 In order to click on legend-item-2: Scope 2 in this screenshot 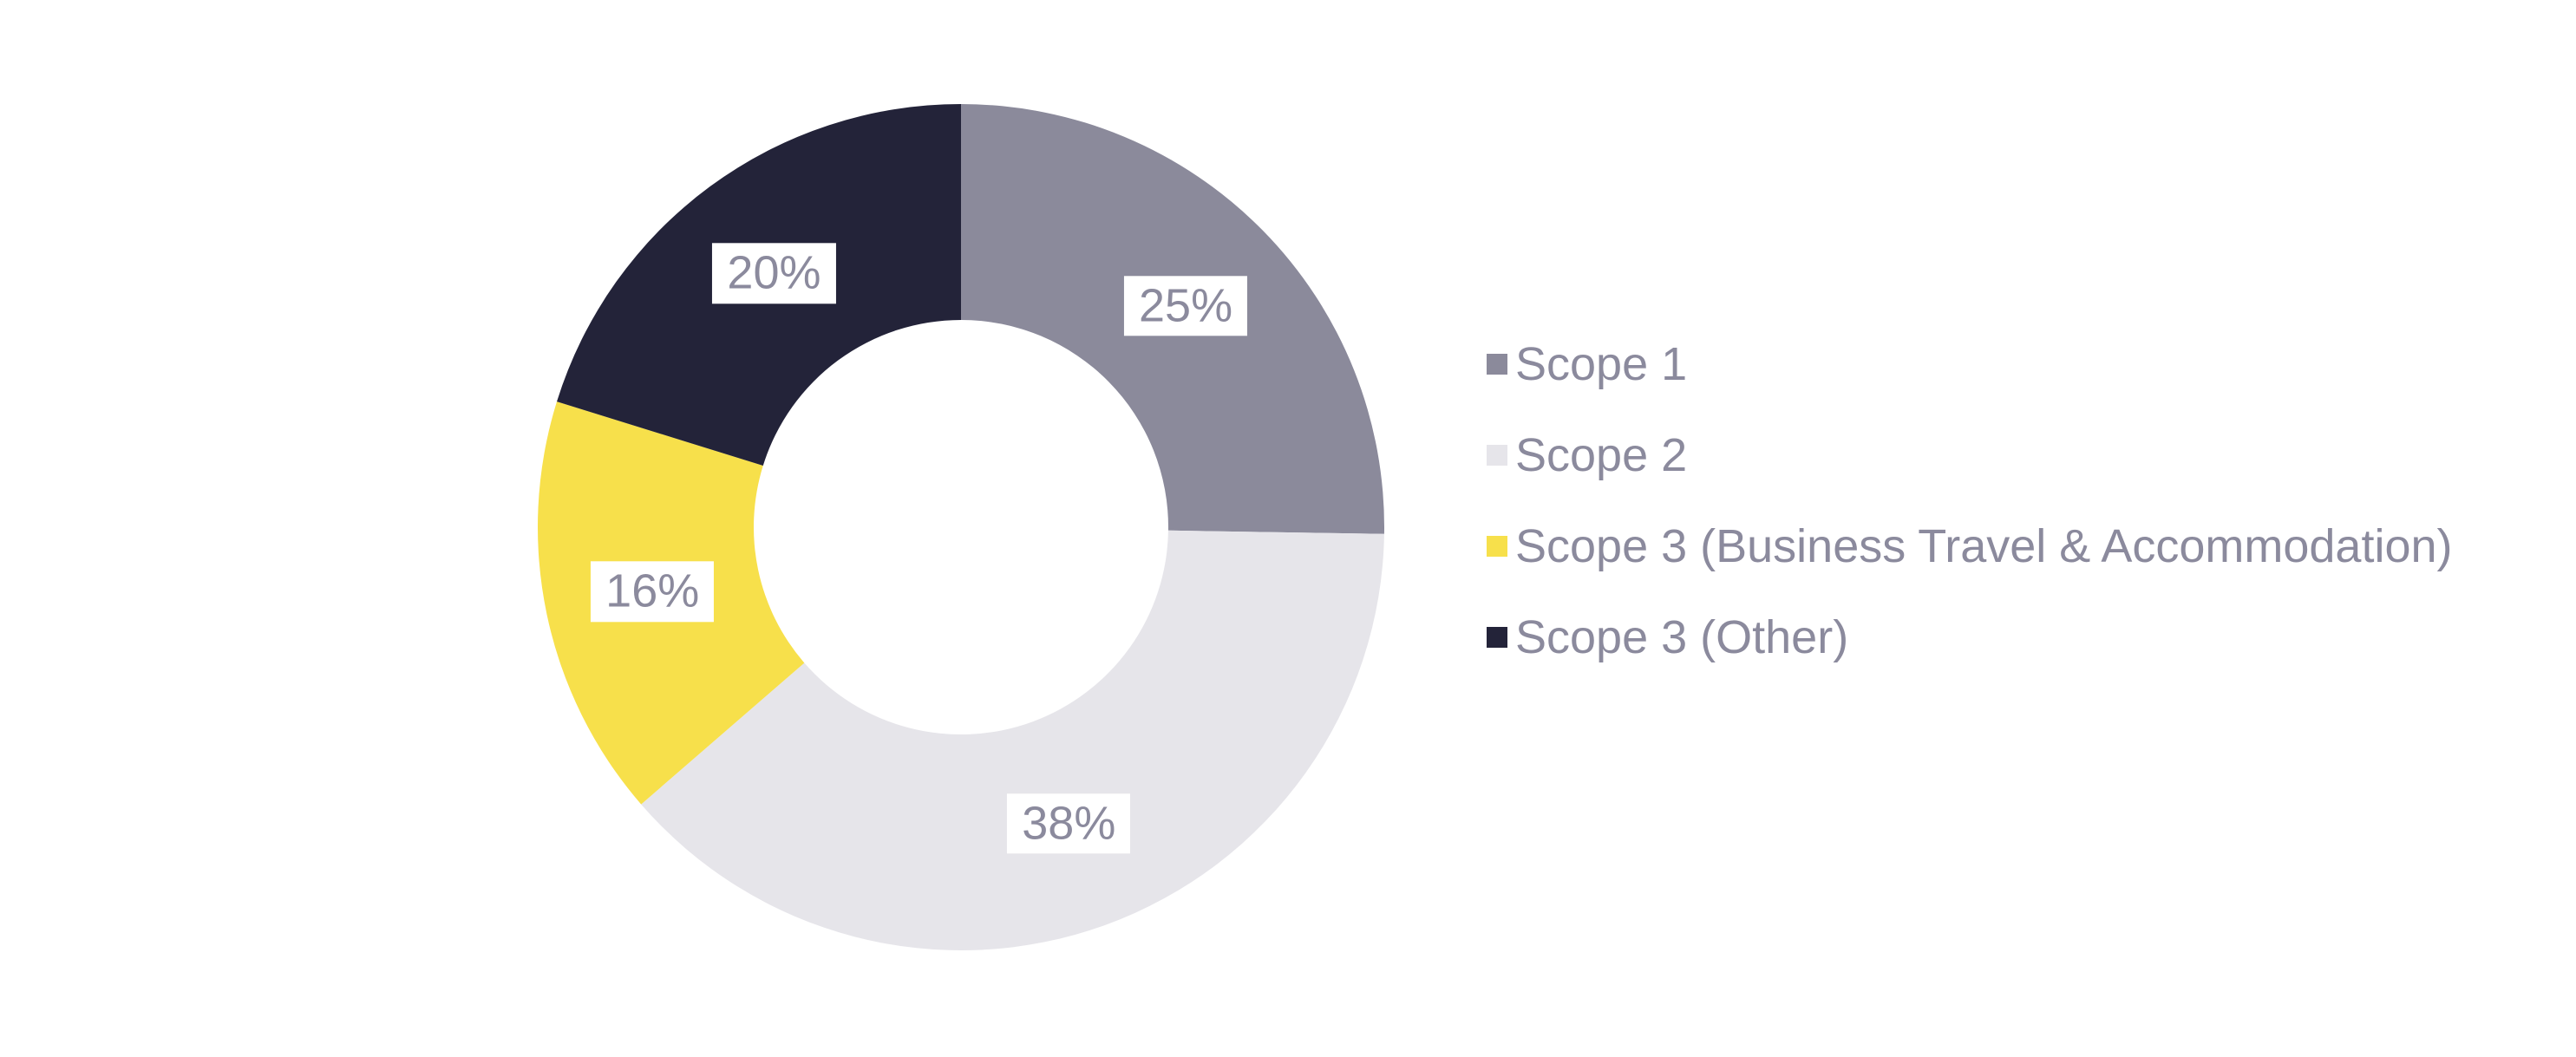, I will do `click(1970, 456)`.